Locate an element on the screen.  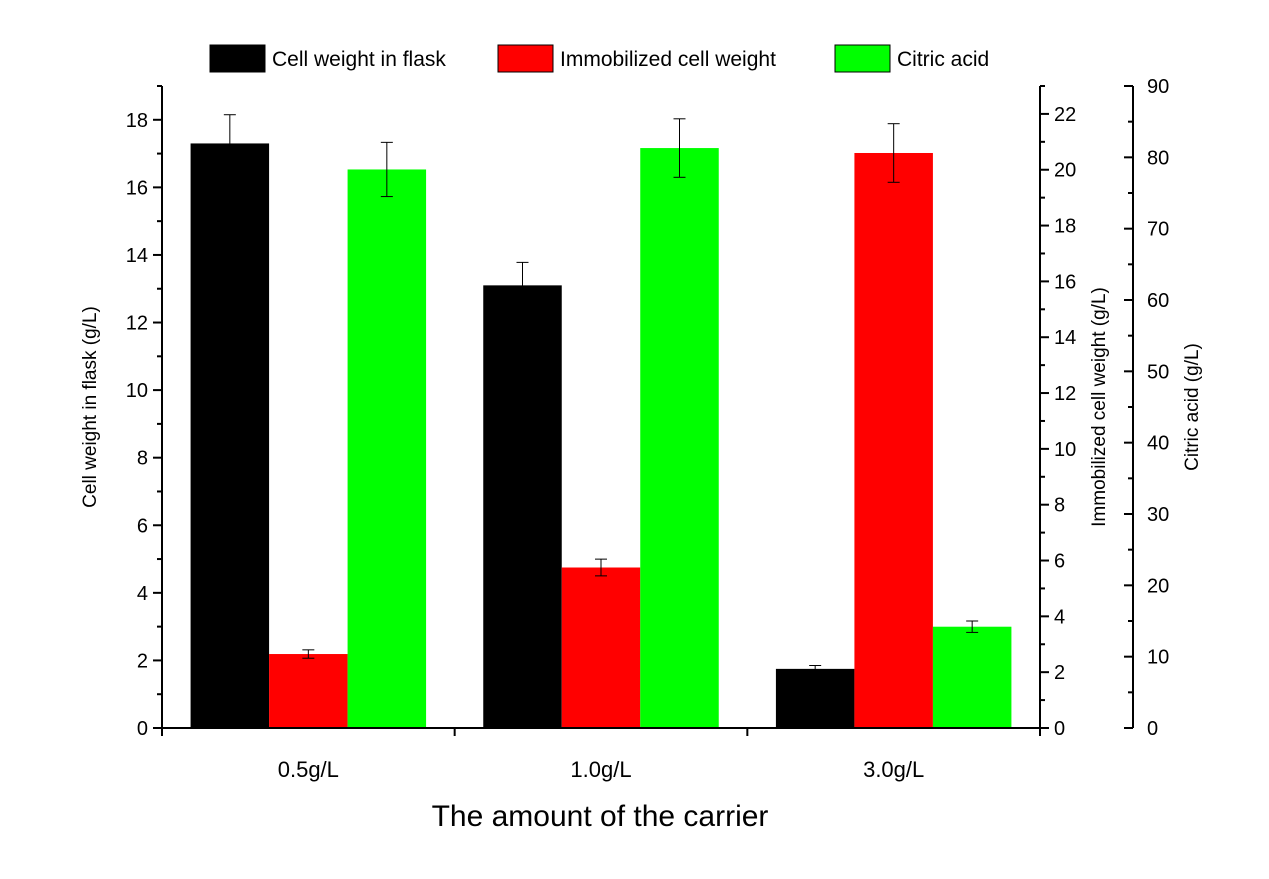
left-tick-label: 14 is located at coordinates (137, 256).